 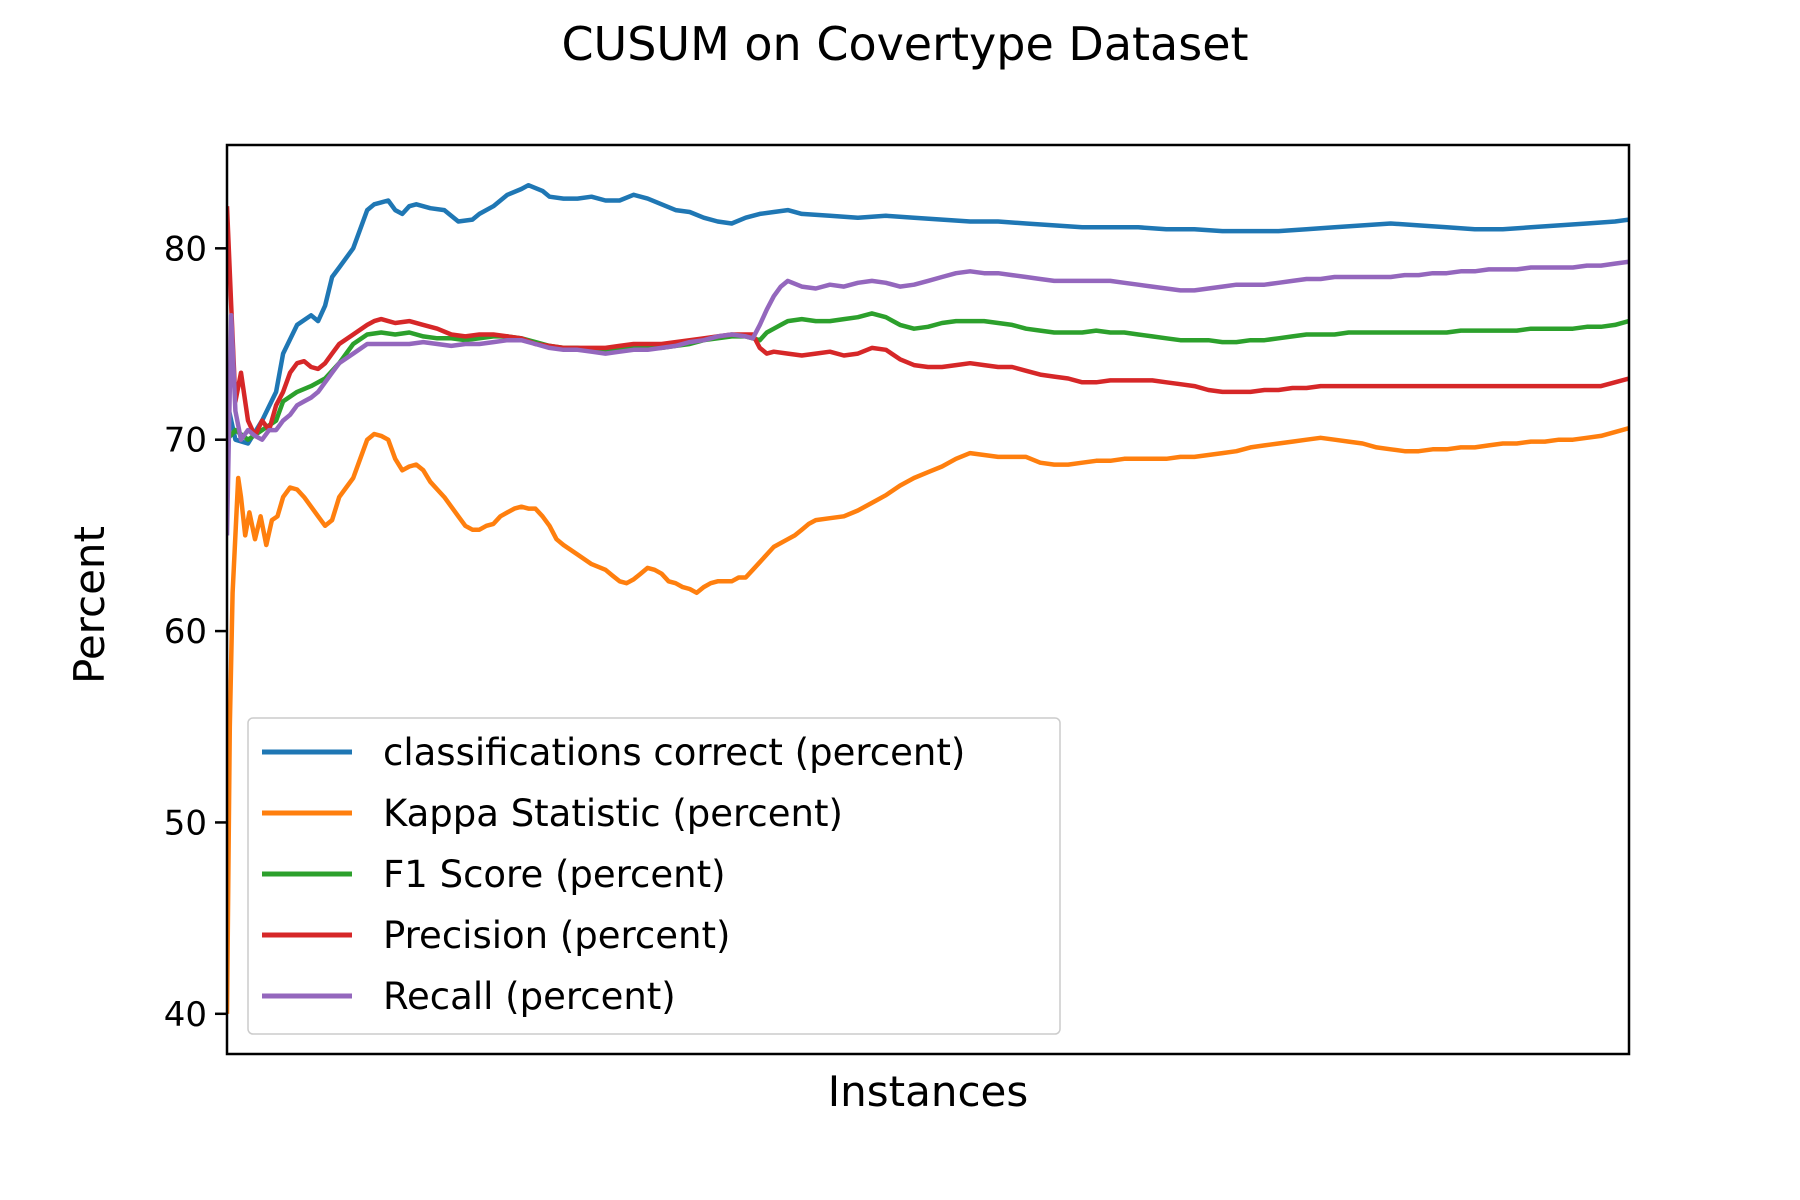 I want to click on y-tick-label: 70, so click(x=185, y=441).